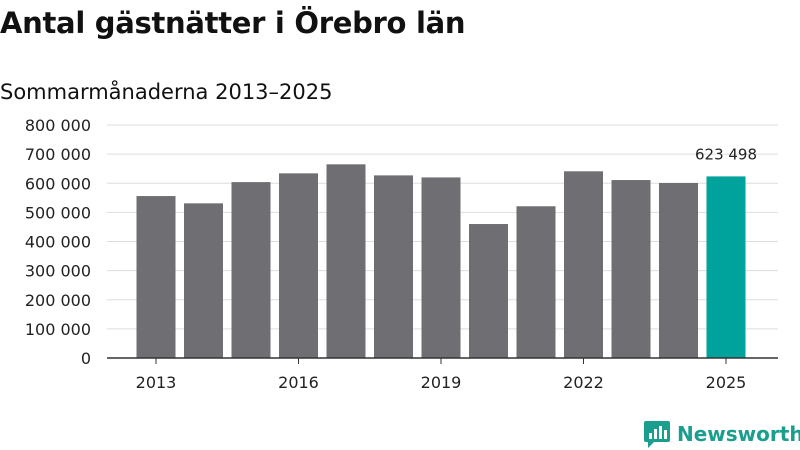 This screenshot has width=800, height=450. What do you see at coordinates (58, 154) in the screenshot?
I see `y-tick-label: 700 000` at bounding box center [58, 154].